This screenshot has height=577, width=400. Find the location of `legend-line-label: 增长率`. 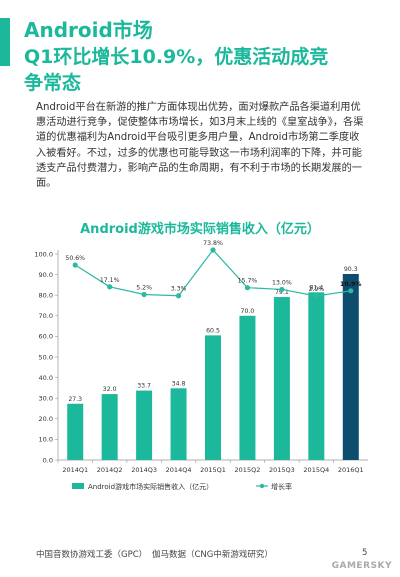

legend-line-label: 增长率 is located at coordinates (281, 486).